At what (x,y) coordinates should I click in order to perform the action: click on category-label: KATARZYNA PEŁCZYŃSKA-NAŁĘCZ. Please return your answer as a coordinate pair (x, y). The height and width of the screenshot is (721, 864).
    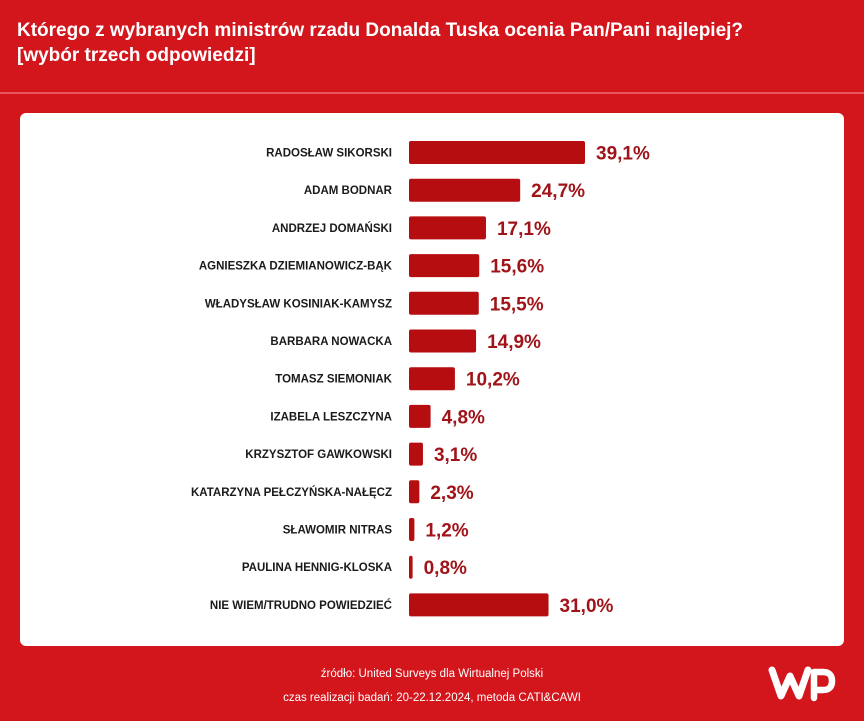
    Looking at the image, I should click on (291, 492).